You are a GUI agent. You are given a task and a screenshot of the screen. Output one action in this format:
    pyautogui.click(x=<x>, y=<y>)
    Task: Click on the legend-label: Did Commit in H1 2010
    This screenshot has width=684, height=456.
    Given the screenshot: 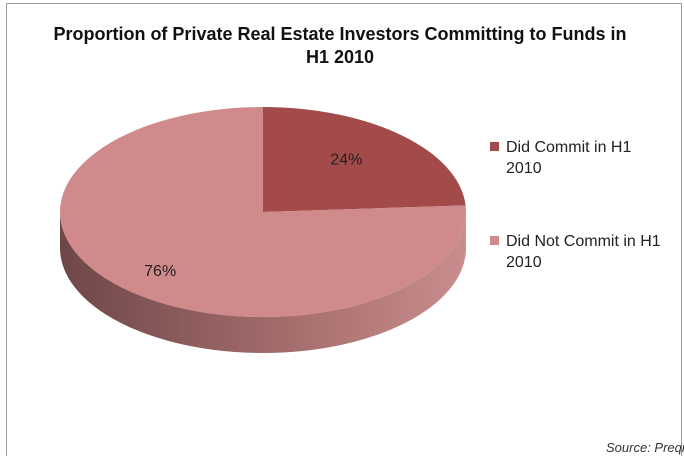 What is the action you would take?
    pyautogui.click(x=569, y=158)
    